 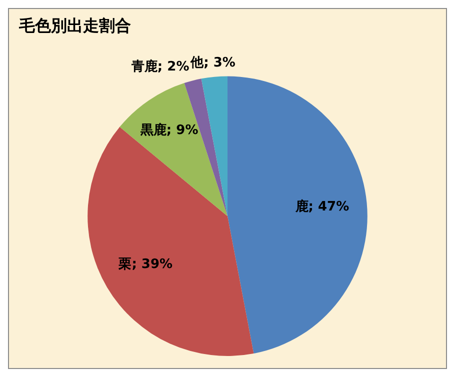 I want to click on chart-title: 毛色別出走割合, so click(x=74, y=25).